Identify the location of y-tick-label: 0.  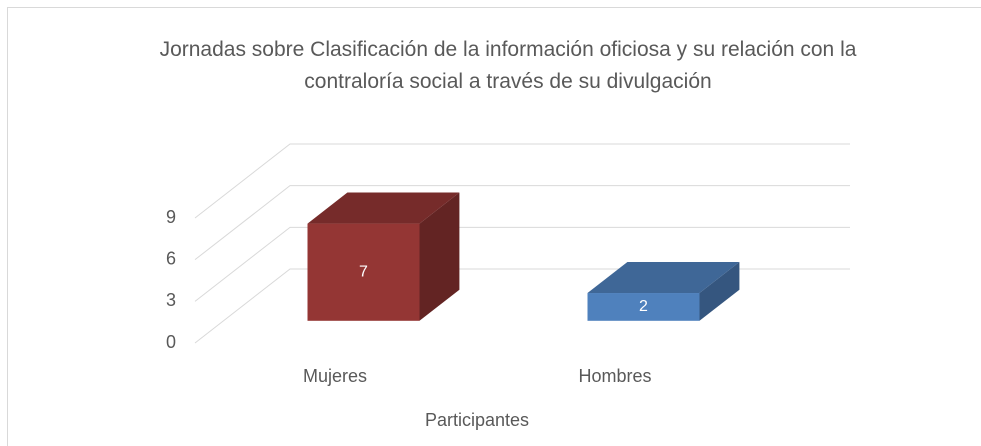
(171, 342).